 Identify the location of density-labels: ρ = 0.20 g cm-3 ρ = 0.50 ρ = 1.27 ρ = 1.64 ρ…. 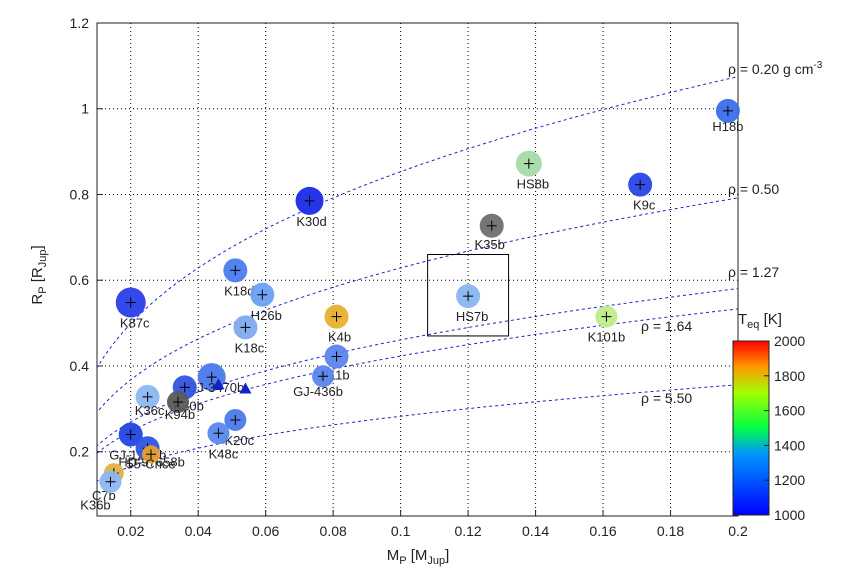
(732, 233).